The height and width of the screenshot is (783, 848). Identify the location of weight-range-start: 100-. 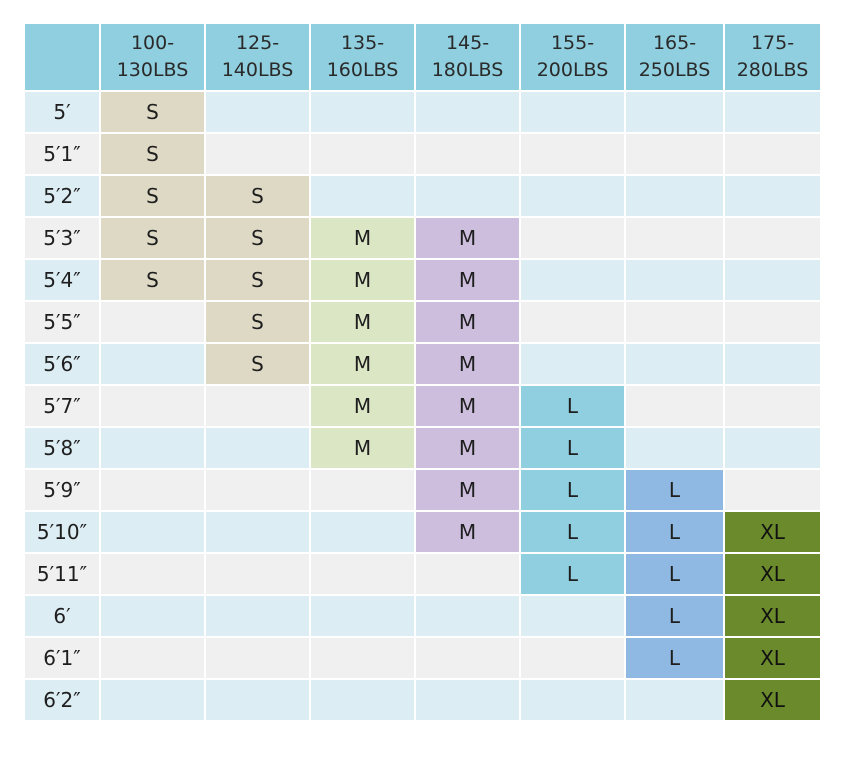
(152, 43).